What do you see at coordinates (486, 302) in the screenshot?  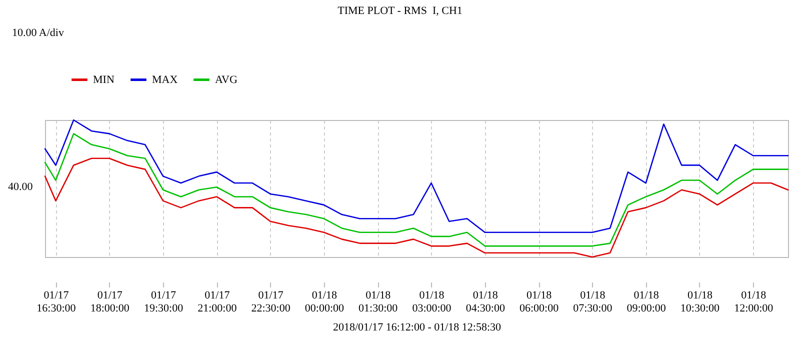 I see `x-tick-label: 01/18 04:30:00` at bounding box center [486, 302].